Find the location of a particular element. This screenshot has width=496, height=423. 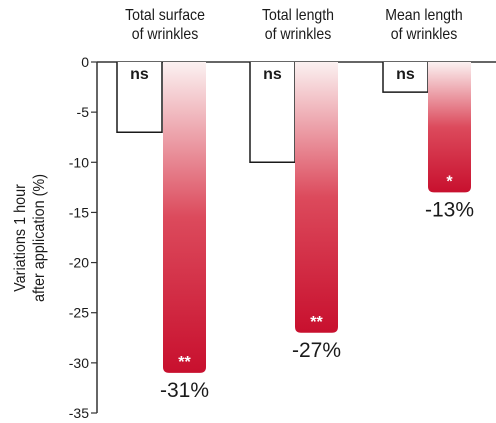

value-label: -31% is located at coordinates (184, 390).